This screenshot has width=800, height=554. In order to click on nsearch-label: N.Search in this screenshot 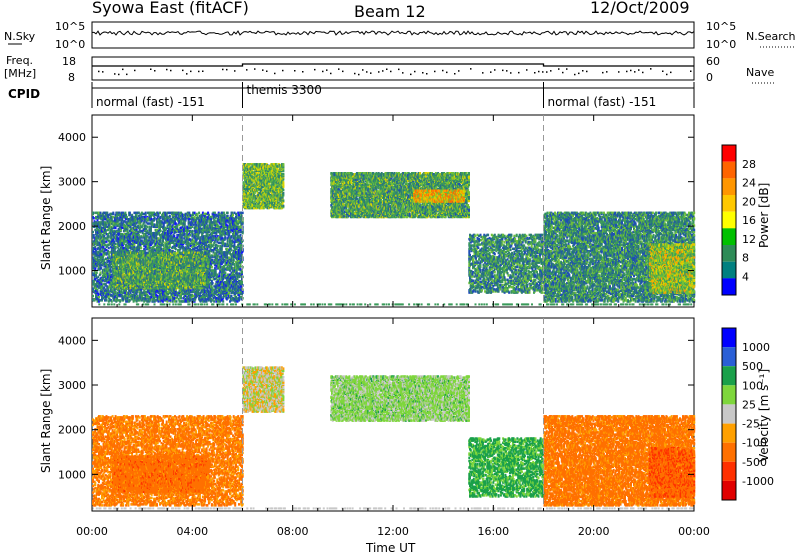, I will do `click(771, 36)`.